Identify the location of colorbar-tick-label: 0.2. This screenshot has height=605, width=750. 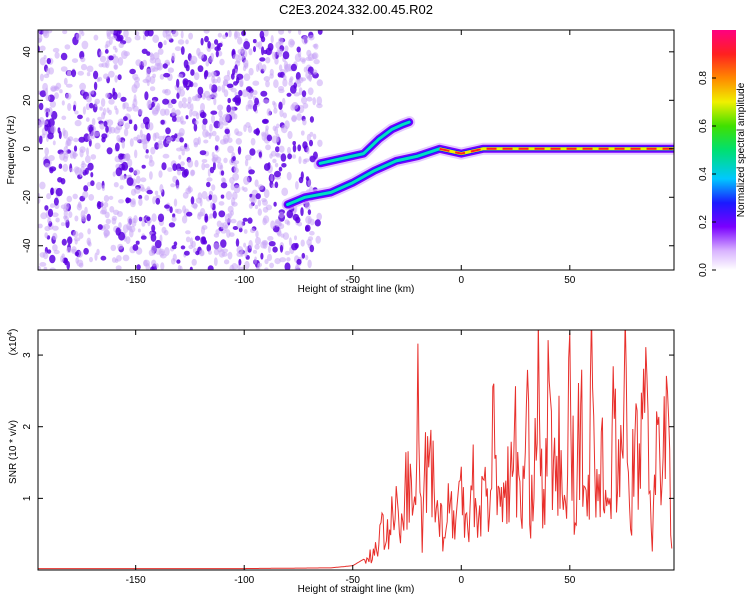
(703, 222).